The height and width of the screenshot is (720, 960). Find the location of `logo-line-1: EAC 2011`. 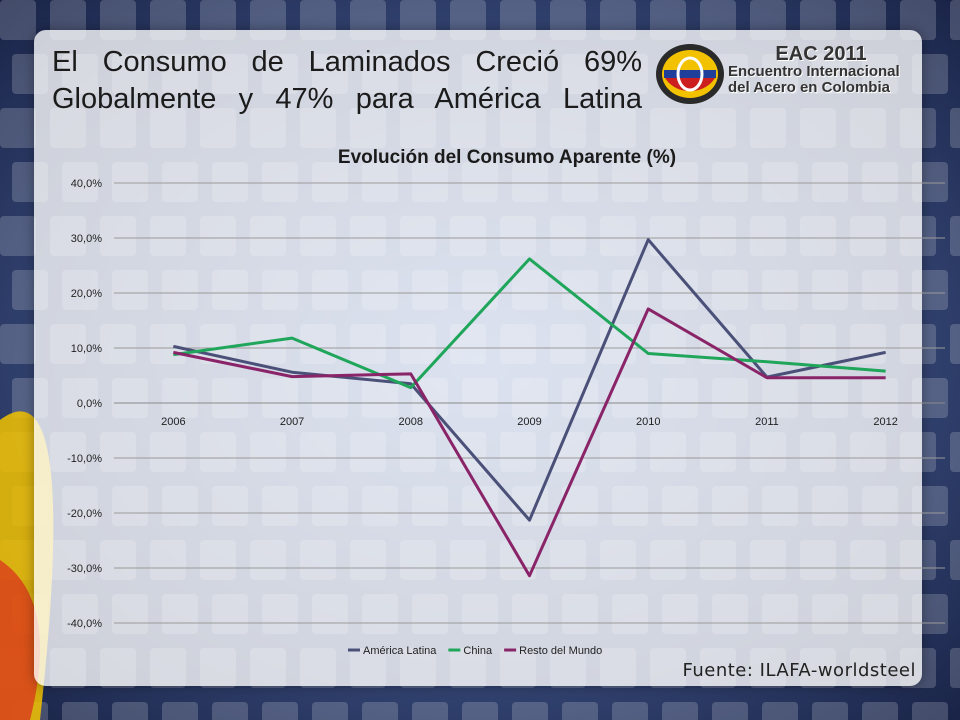

logo-line-1: EAC 2011 is located at coordinates (821, 54).